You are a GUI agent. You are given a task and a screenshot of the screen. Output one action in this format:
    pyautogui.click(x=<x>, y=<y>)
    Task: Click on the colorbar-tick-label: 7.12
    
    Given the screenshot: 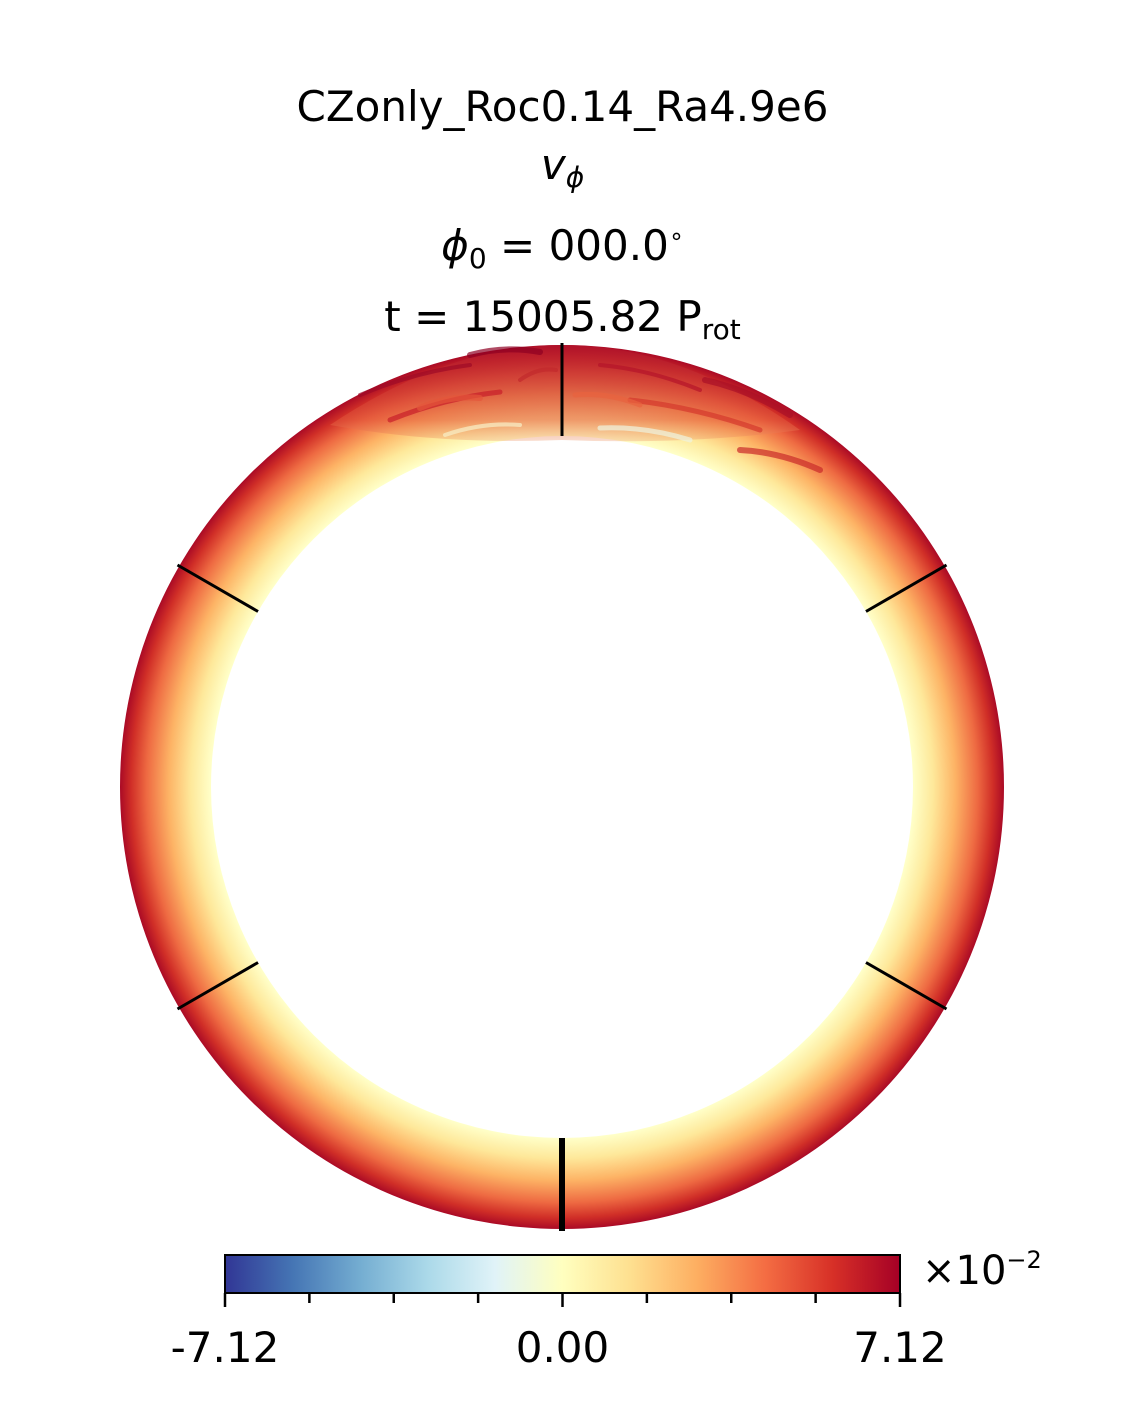 What is the action you would take?
    pyautogui.click(x=900, y=1347)
    